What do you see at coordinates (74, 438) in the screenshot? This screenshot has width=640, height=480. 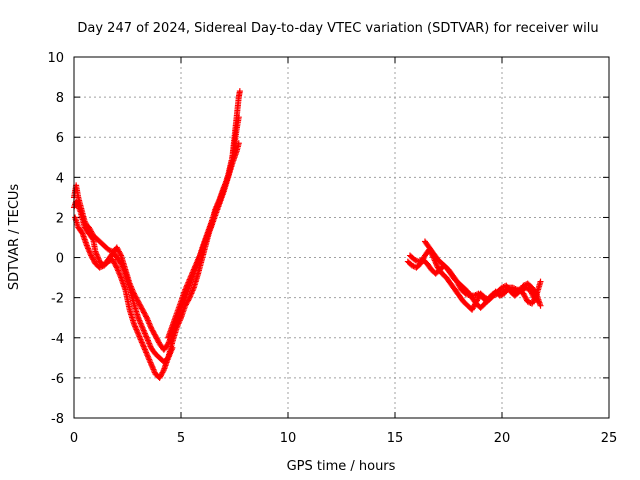 I see `x-tick-label: 0` at bounding box center [74, 438].